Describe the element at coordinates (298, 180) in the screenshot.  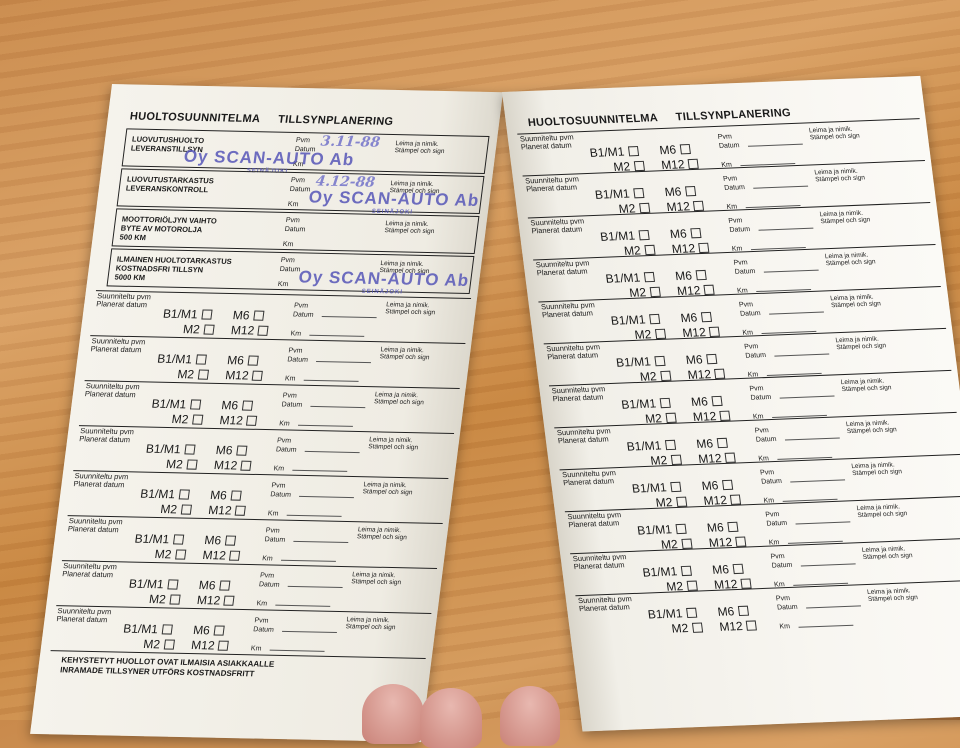
I see `pvm-label: Pvm` at that location.